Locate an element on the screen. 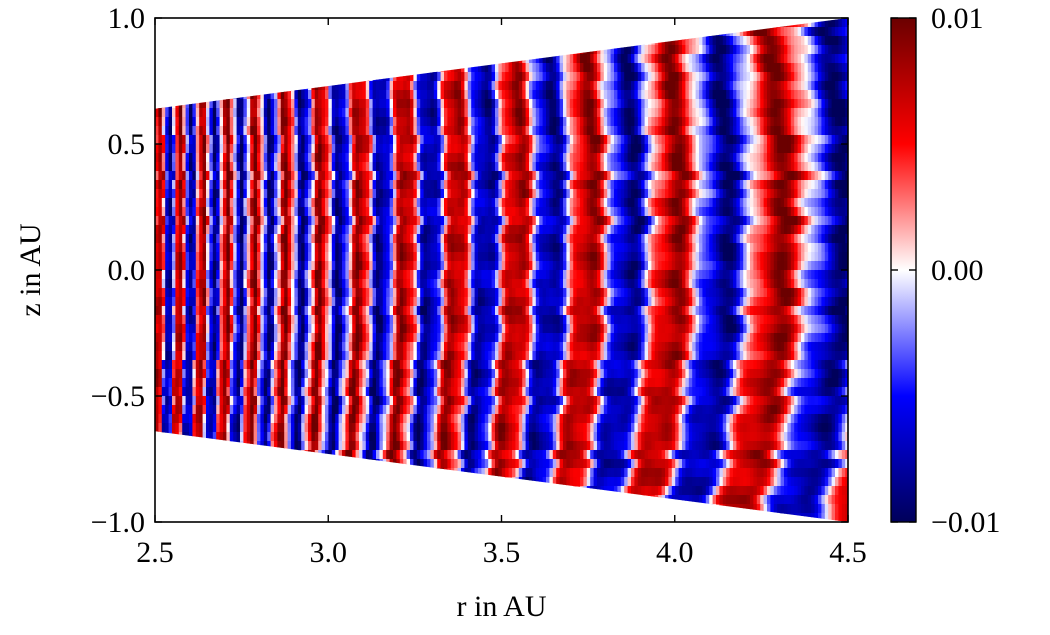  x-tick-label: 2.5 is located at coordinates (155, 552).